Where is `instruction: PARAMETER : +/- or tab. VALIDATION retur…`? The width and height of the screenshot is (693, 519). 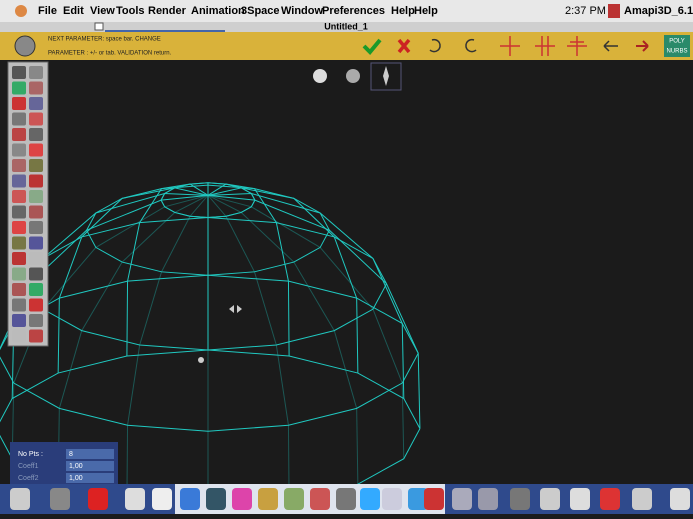 instruction: PARAMETER : +/- or tab. VALIDATION retur… is located at coordinates (110, 54).